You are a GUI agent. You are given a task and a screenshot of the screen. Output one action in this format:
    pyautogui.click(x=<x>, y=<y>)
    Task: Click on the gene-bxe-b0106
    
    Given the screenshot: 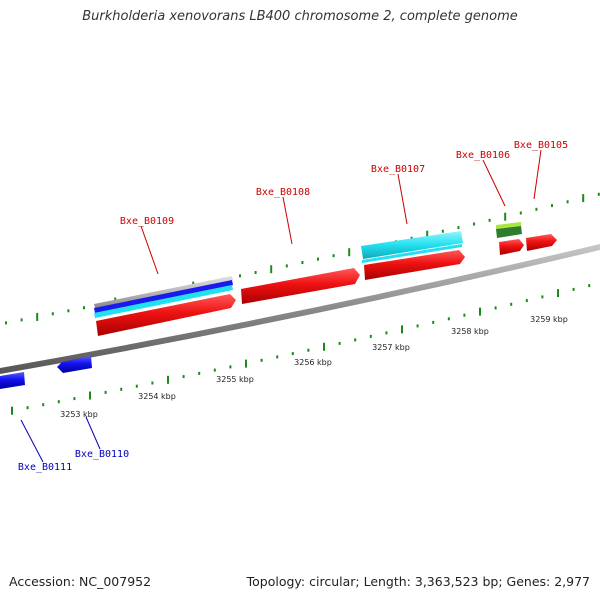 What is the action you would take?
    pyautogui.click(x=510, y=238)
    